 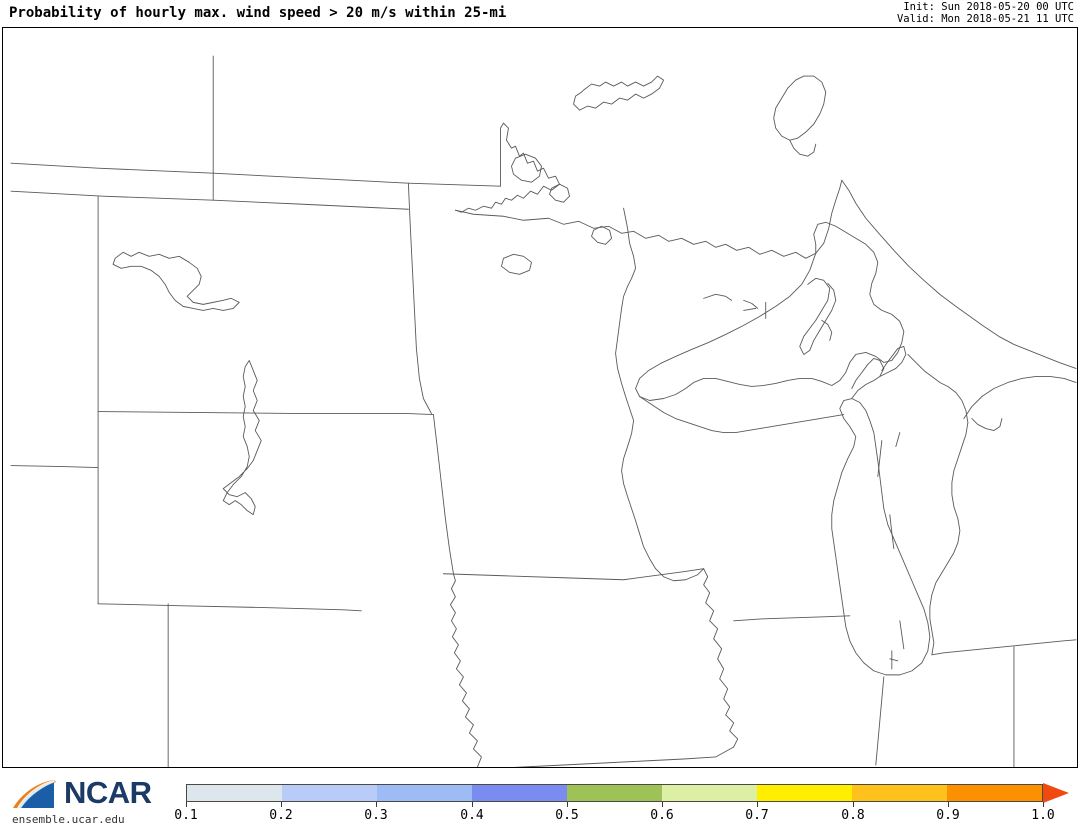 What do you see at coordinates (209, 200) in the screenshot?
I see `montana-south-border` at bounding box center [209, 200].